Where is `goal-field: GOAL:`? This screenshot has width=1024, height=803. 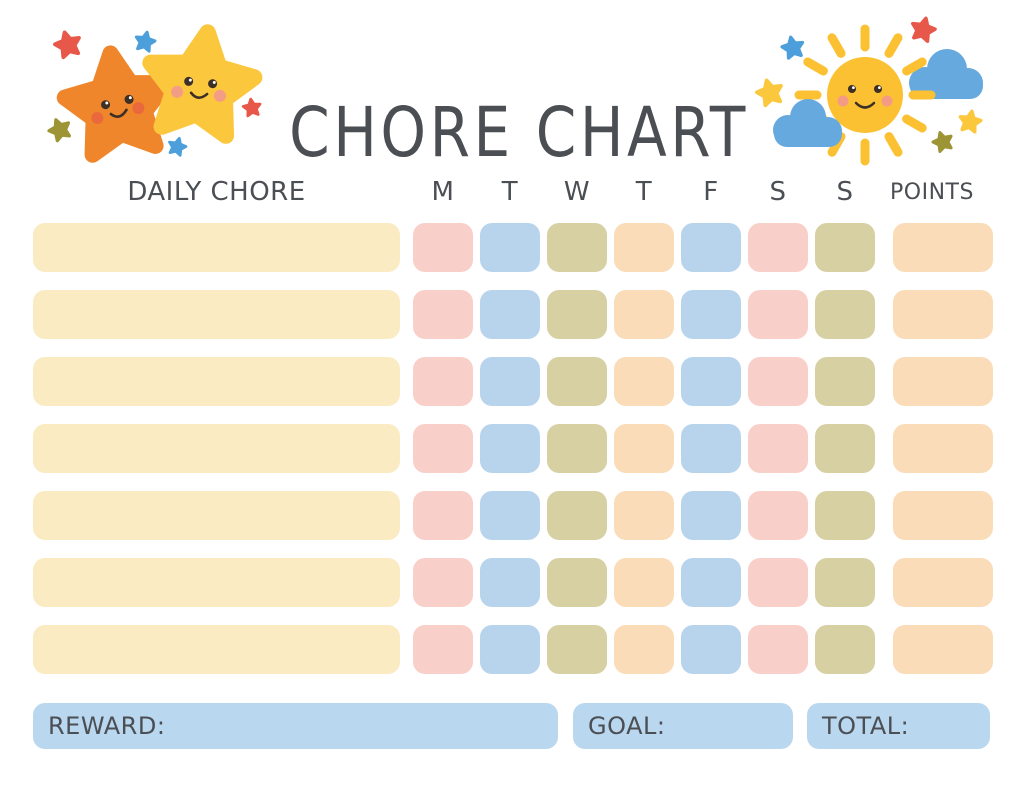 goal-field: GOAL: is located at coordinates (683, 726).